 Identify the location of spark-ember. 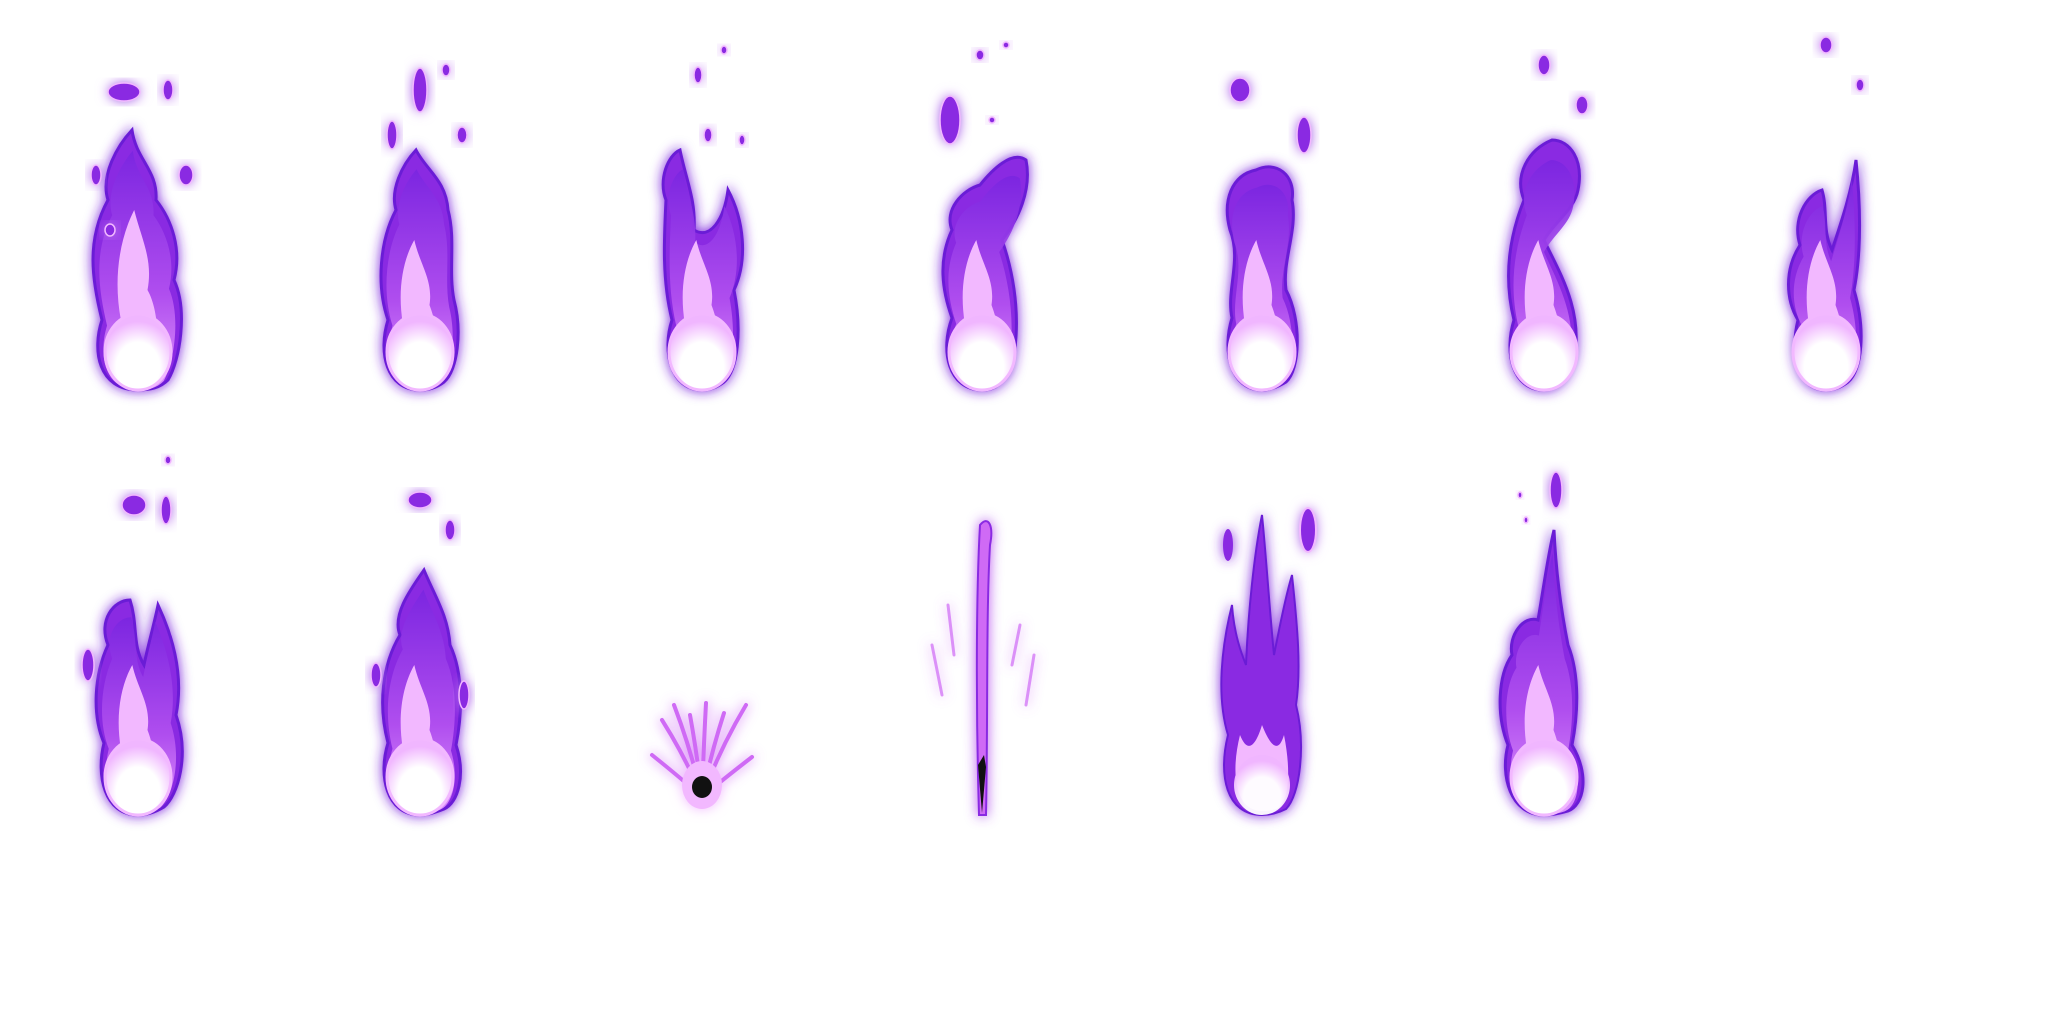
(702, 787).